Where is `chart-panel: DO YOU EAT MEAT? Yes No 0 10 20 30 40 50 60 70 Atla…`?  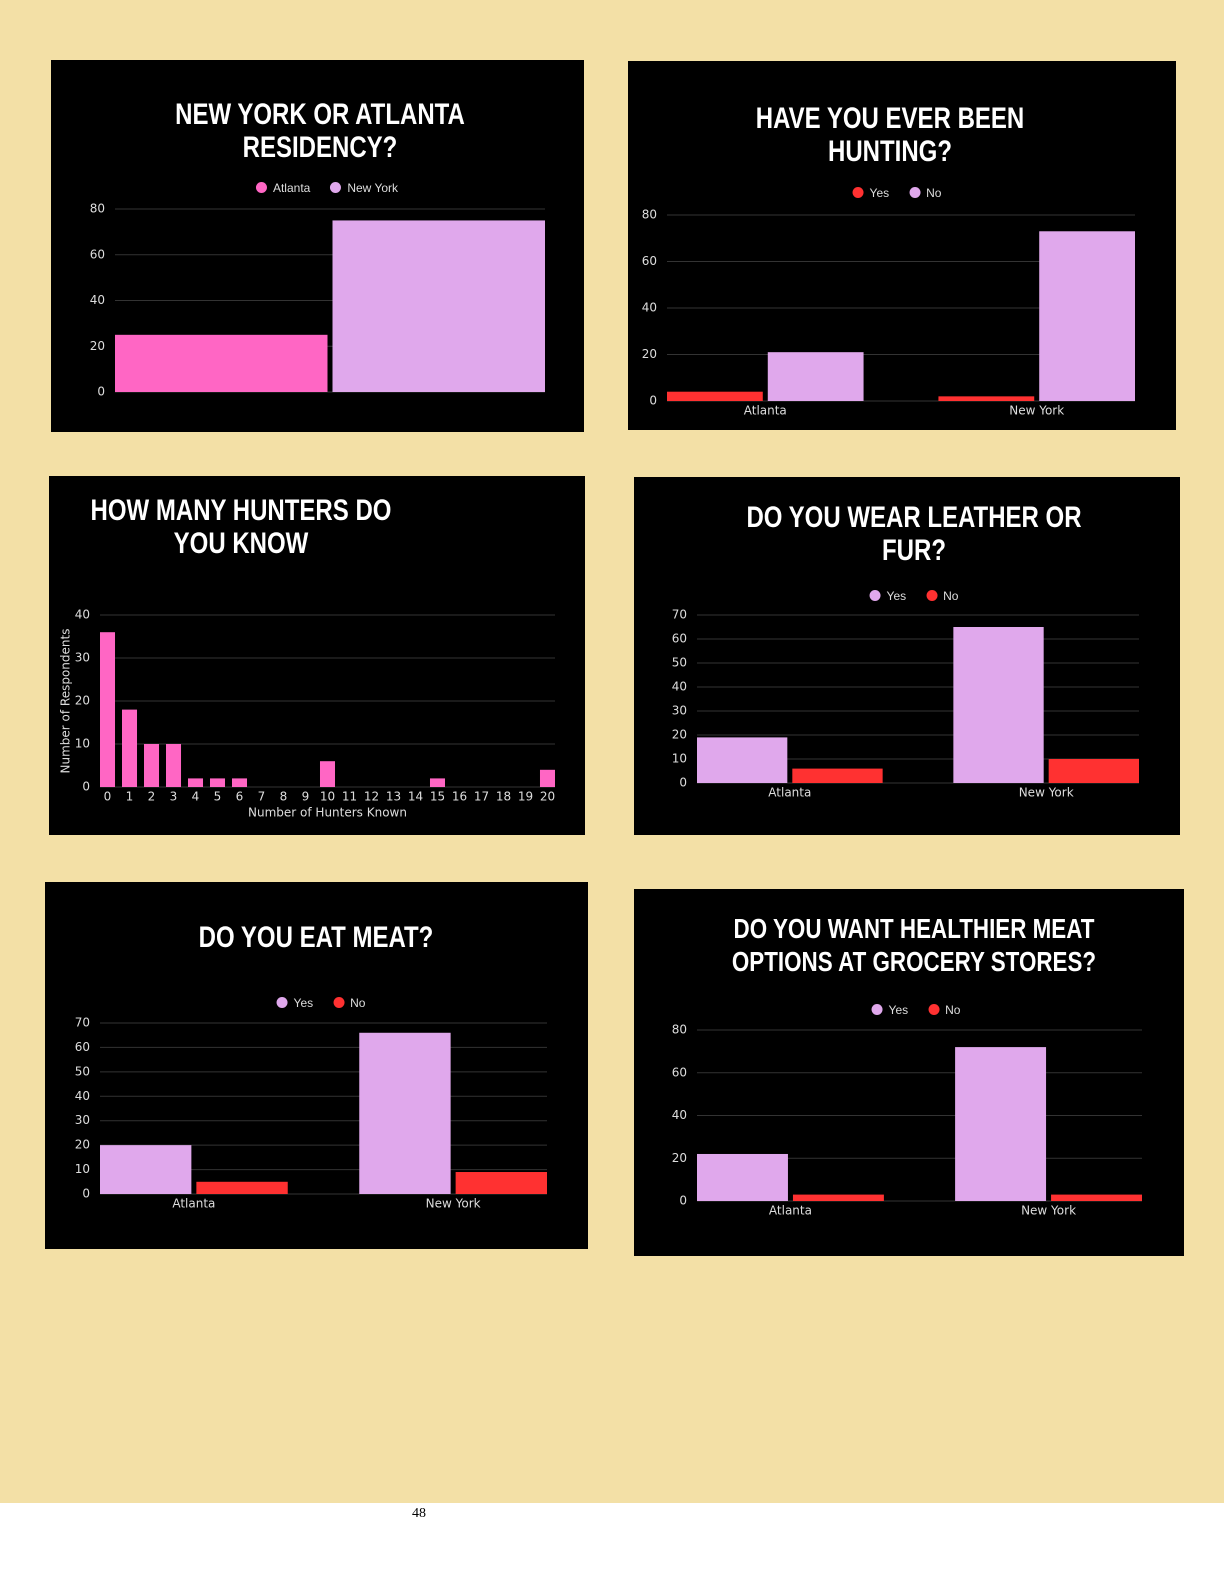 chart-panel: DO YOU EAT MEAT? Yes No 0 10 20 30 40 50 60 70 Atla… is located at coordinates (316, 1065).